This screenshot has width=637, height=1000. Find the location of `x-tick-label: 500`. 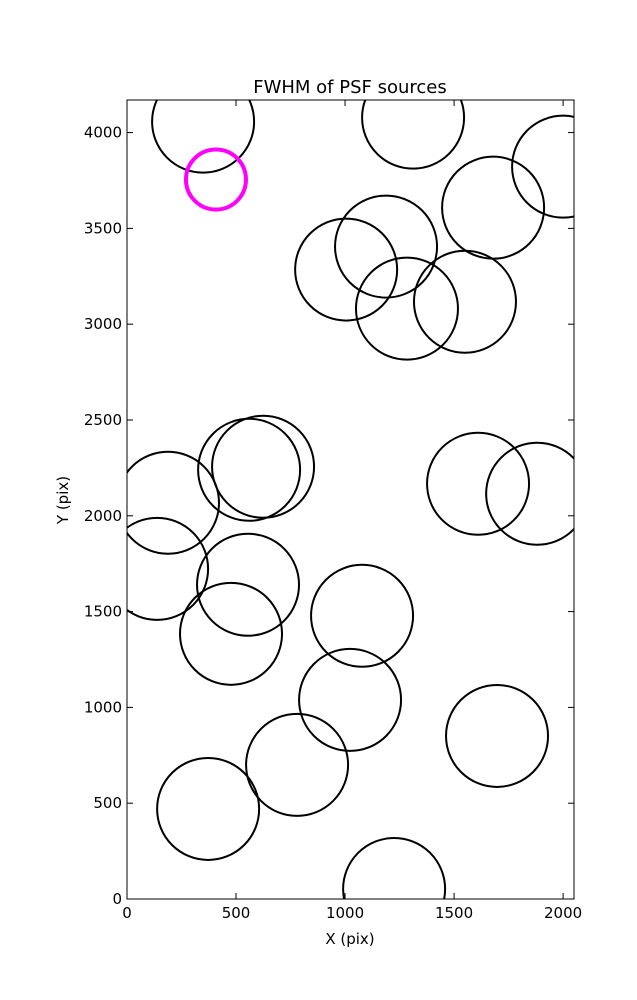

x-tick-label: 500 is located at coordinates (236, 913).